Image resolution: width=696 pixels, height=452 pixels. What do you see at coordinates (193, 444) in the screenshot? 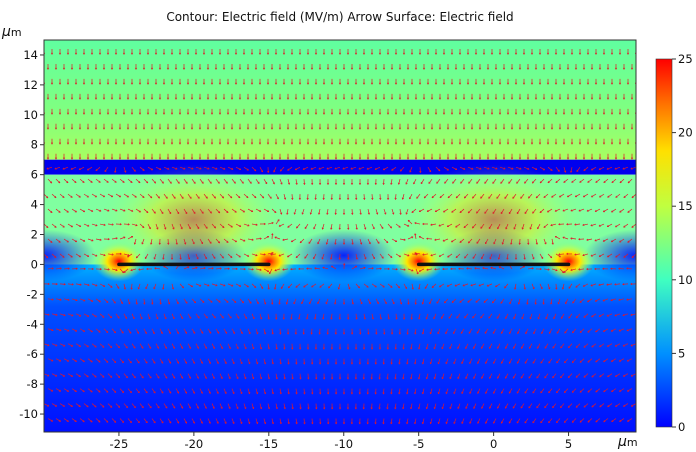
I see `x-tick-label: -20` at bounding box center [193, 444].